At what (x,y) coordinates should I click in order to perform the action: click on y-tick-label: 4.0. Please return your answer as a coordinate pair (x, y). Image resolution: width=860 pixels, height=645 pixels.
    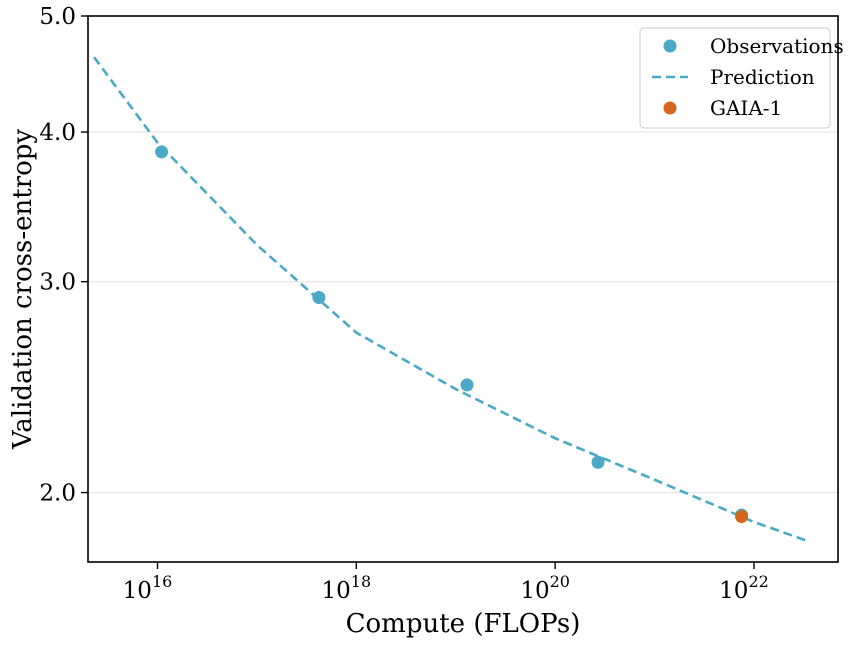
    Looking at the image, I should click on (57, 133).